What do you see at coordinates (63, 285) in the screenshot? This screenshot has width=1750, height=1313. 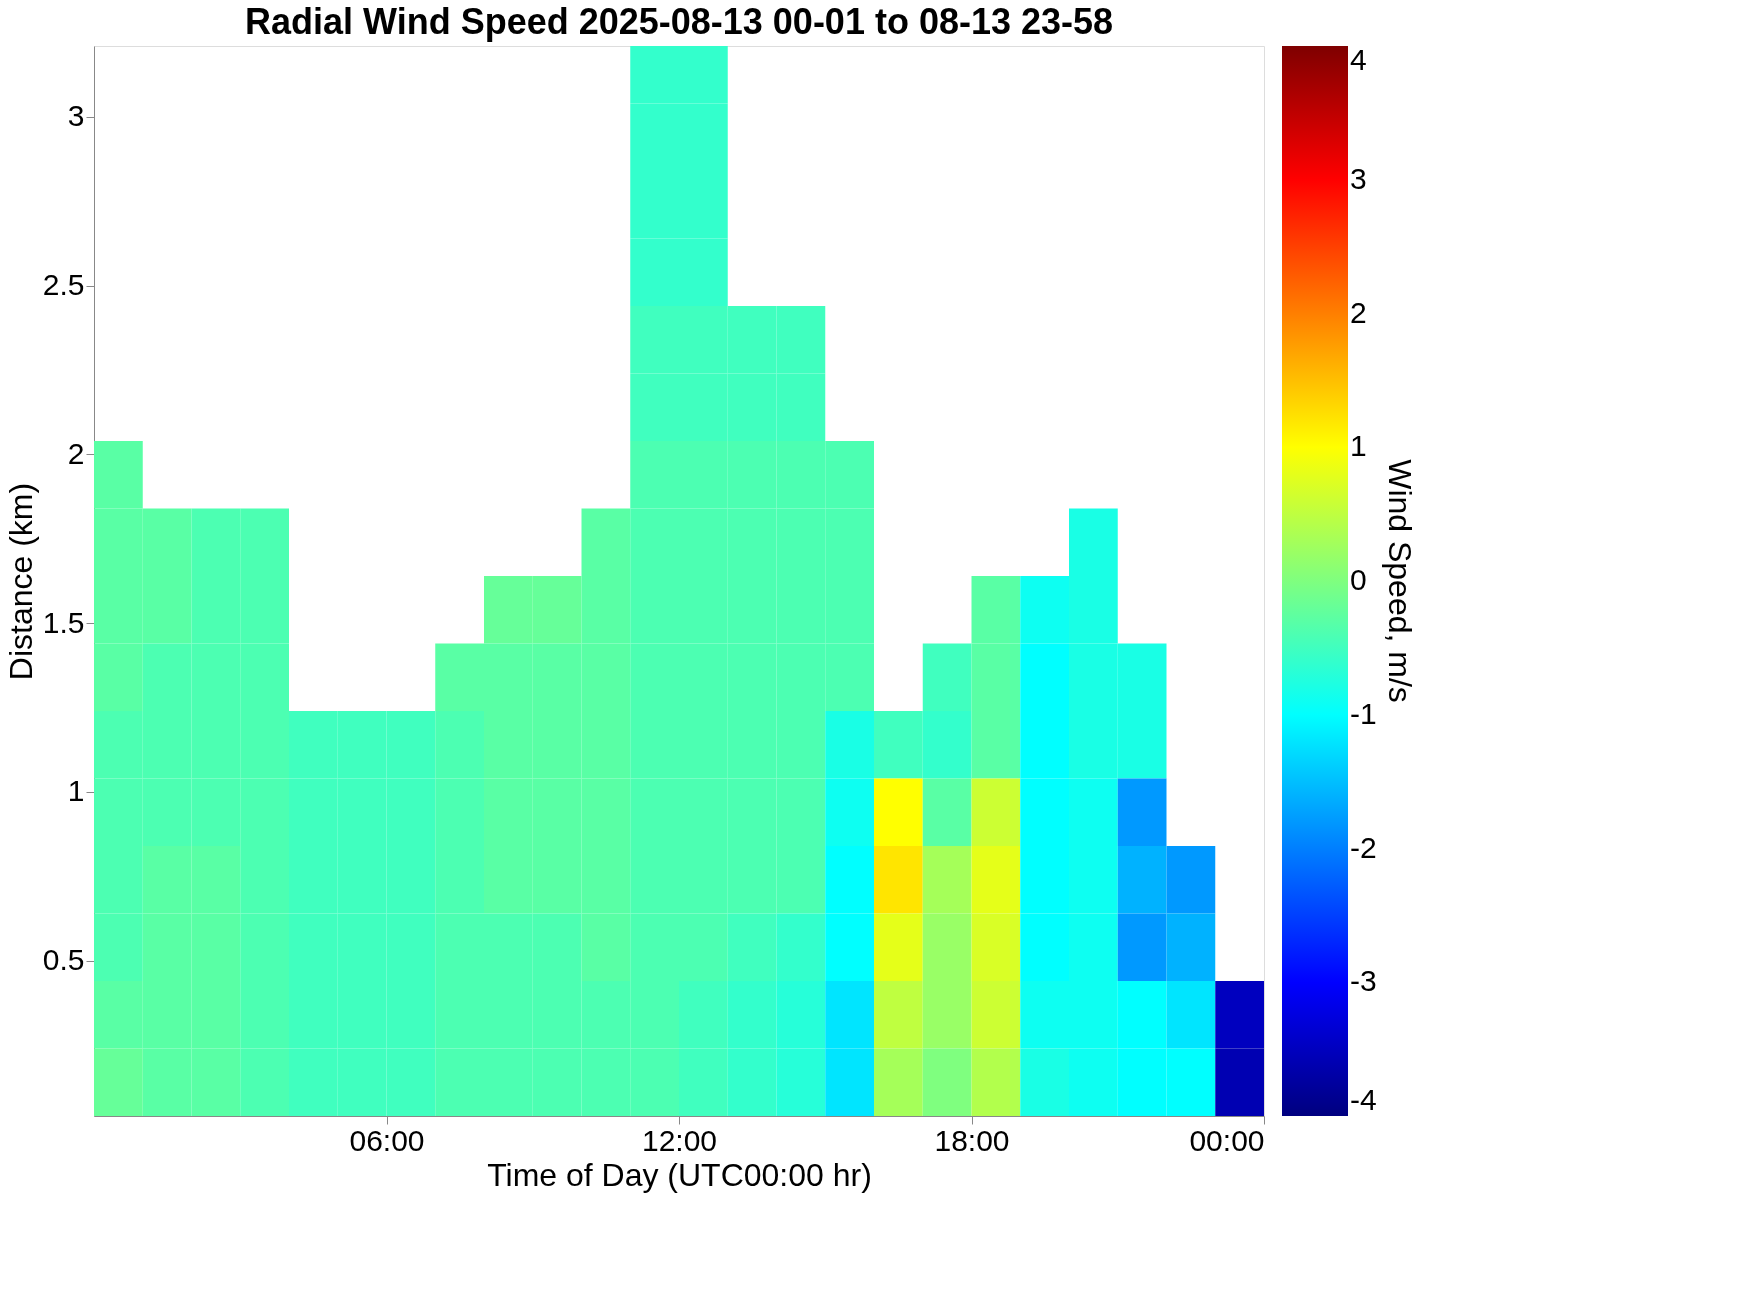 I see `y-tick-label: 2.5` at bounding box center [63, 285].